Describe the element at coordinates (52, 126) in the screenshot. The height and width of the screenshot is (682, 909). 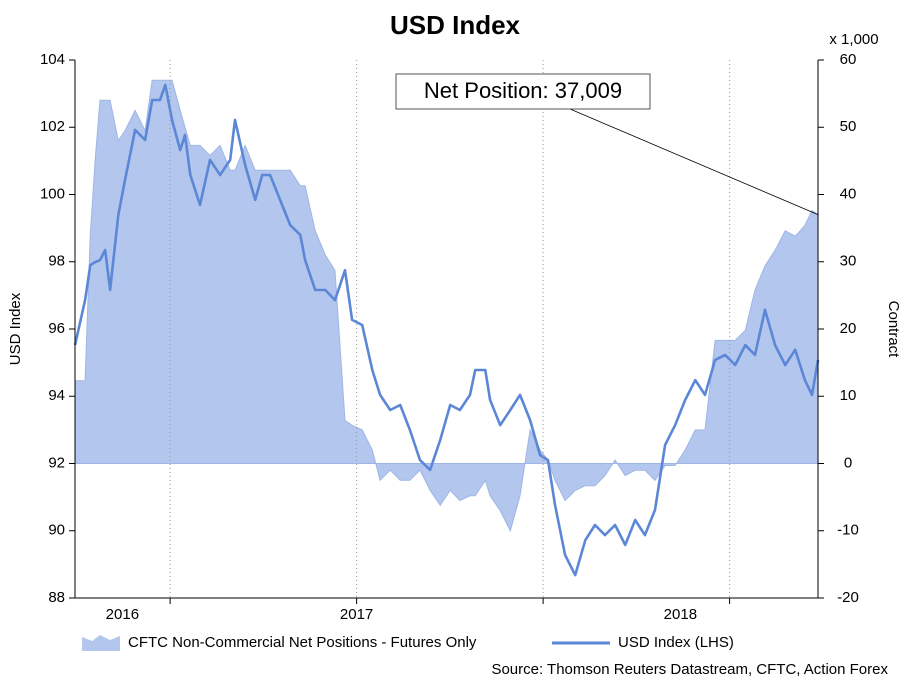
I see `y-tick-label: 102` at that location.